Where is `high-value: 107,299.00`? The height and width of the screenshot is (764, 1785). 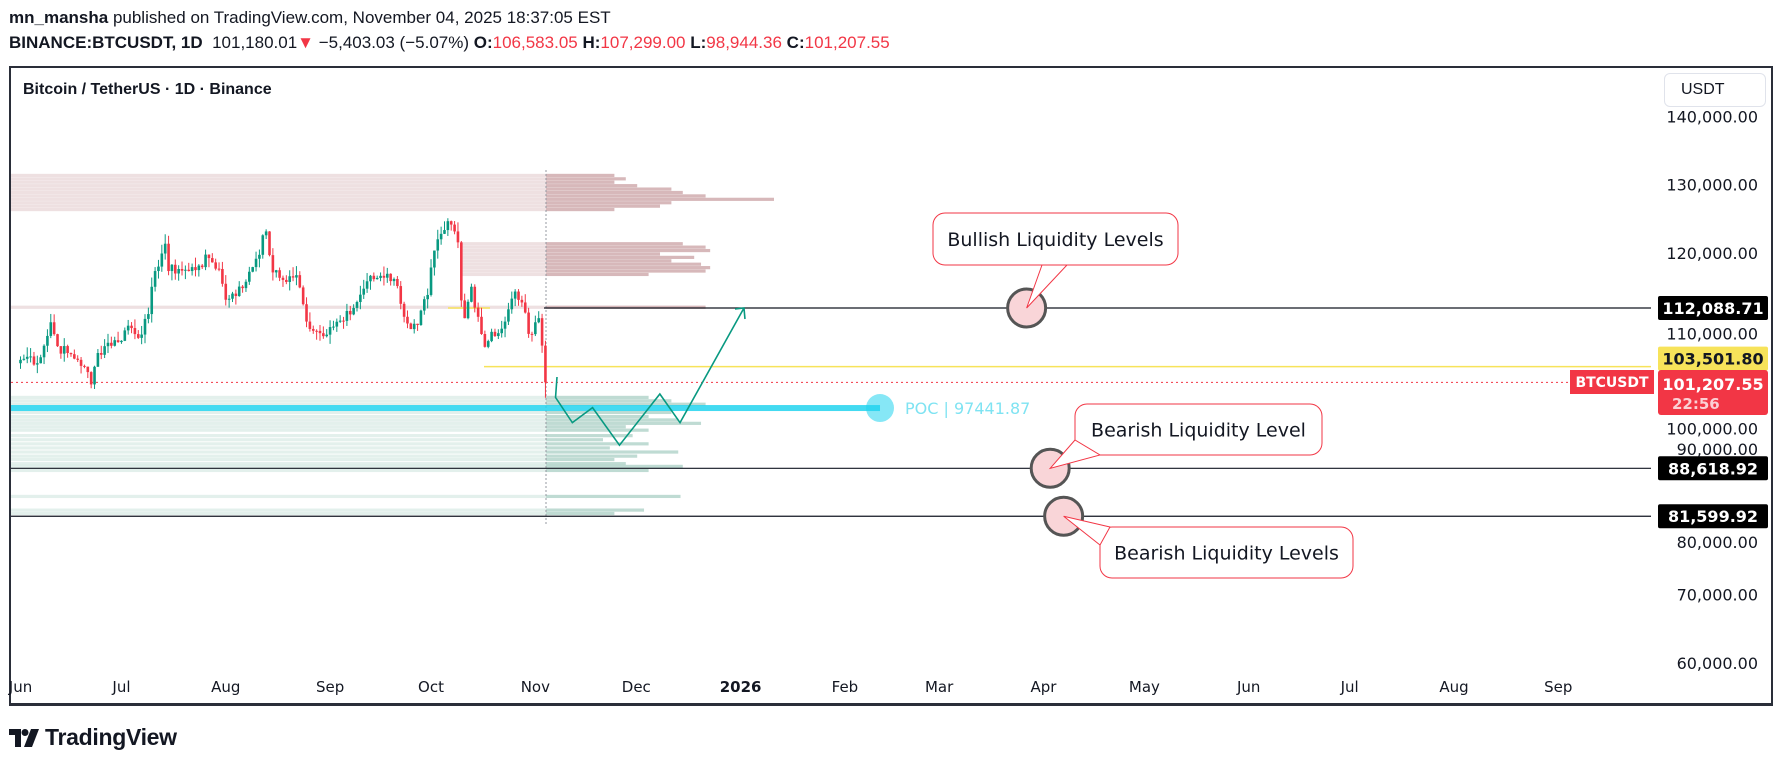 high-value: 107,299.00 is located at coordinates (643, 42).